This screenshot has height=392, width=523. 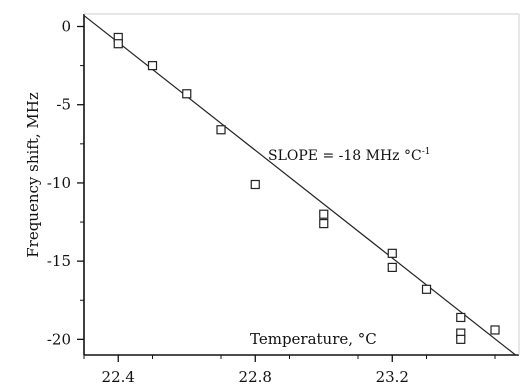 I want to click on x-tick-label: 22.4, so click(x=118, y=377).